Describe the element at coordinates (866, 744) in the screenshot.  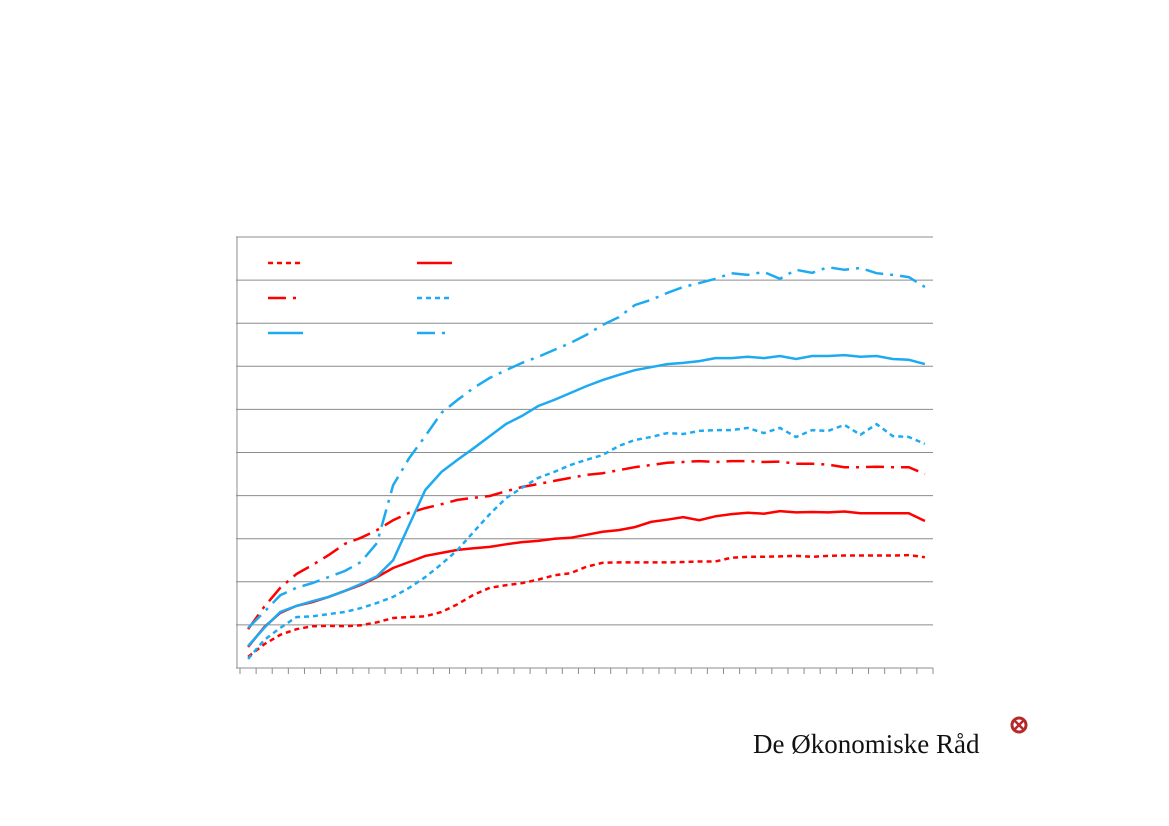
I see `logo-text: De Økonomiske Råd` at that location.